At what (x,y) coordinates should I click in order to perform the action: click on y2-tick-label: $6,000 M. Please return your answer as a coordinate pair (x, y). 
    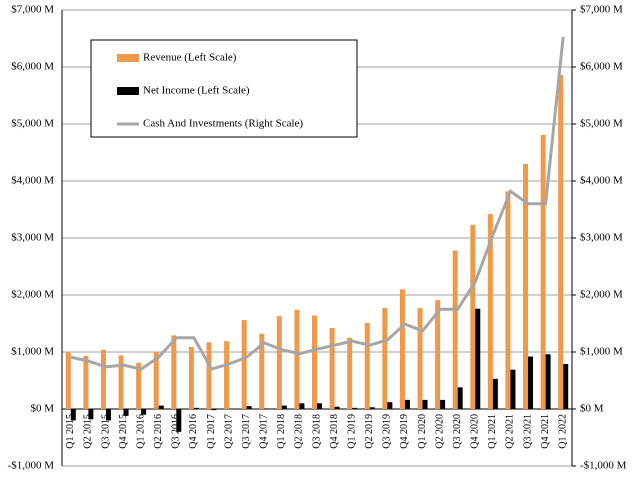
    Looking at the image, I should click on (601, 67).